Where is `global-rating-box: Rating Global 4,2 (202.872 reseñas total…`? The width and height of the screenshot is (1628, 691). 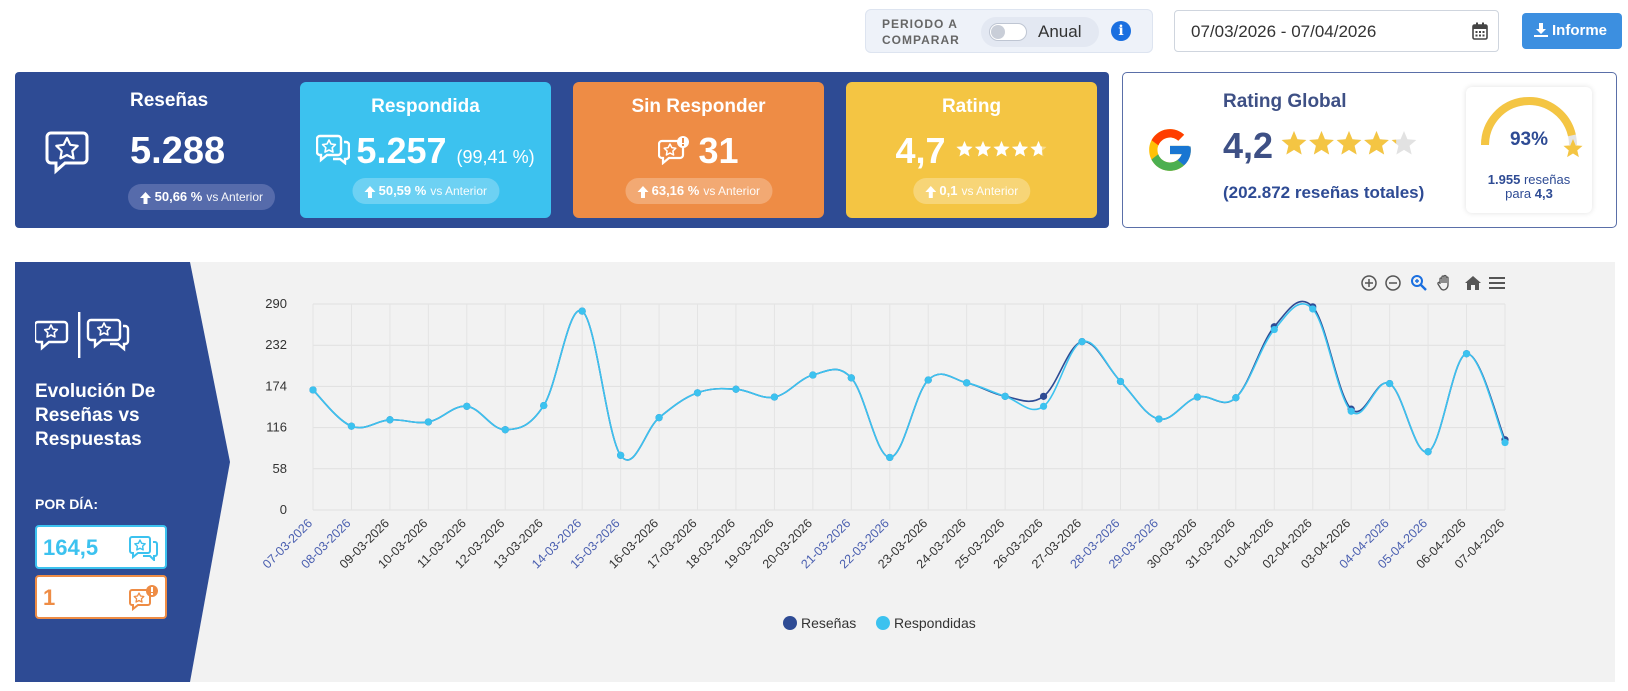 global-rating-box: Rating Global 4,2 (202.872 reseñas total… is located at coordinates (1369, 150).